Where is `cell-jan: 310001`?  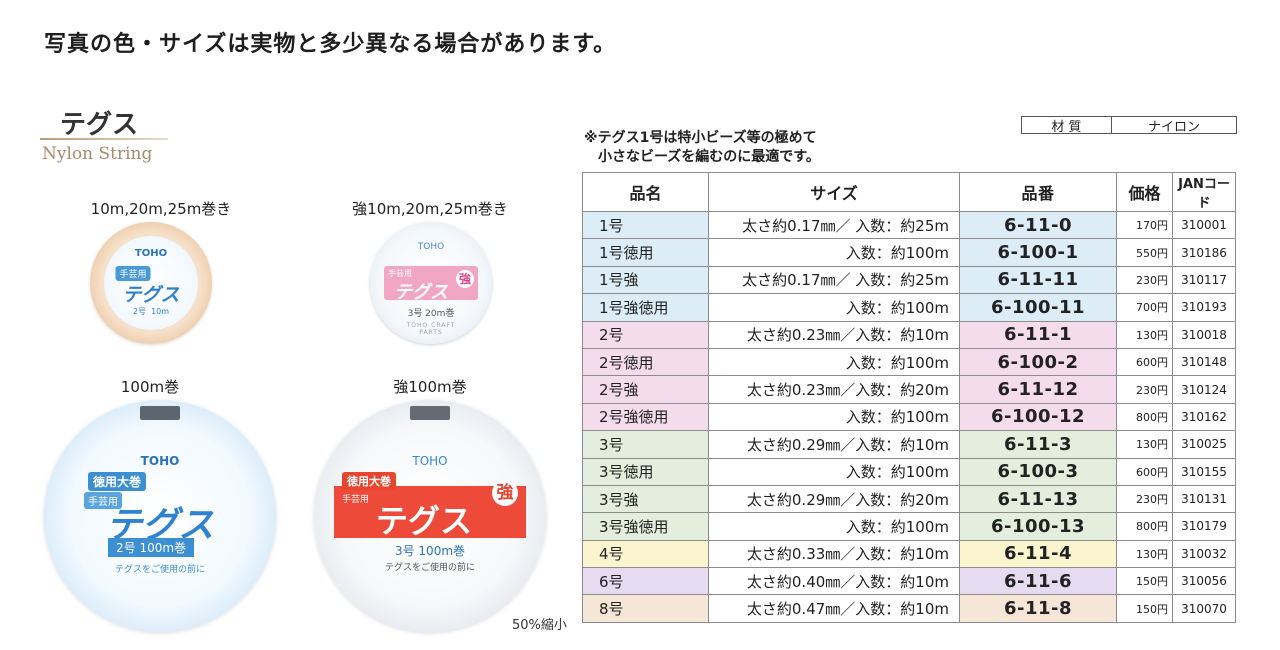
cell-jan: 310001 is located at coordinates (1204, 225).